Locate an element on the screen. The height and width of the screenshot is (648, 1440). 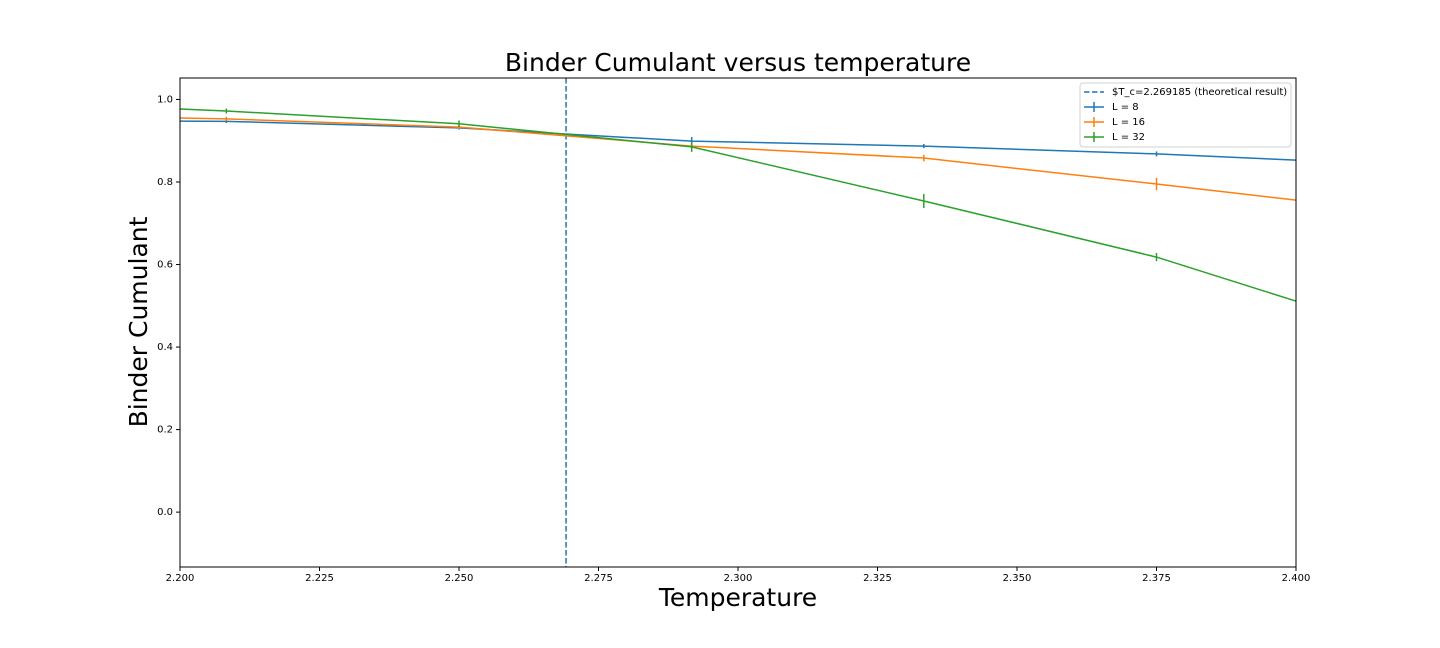
y-axis-label: Binder Cumulant is located at coordinates (138, 321).